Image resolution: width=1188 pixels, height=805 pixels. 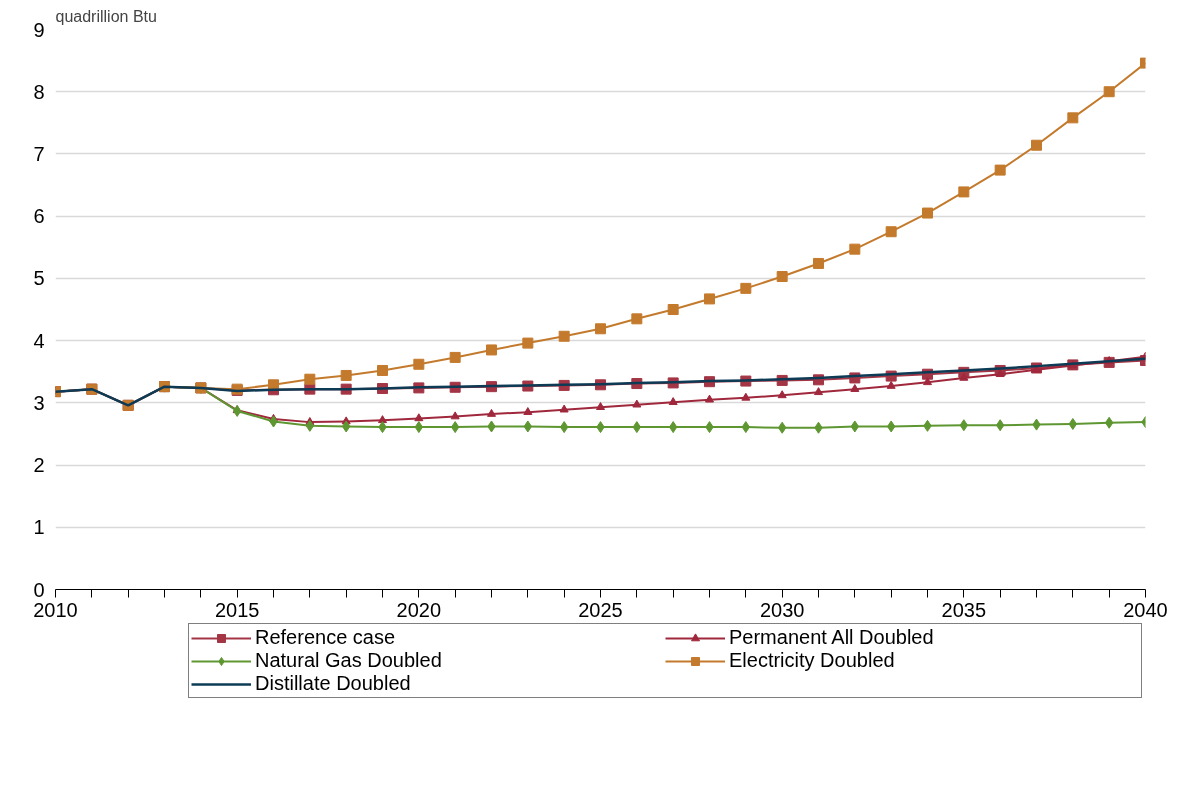 What do you see at coordinates (39, 340) in the screenshot?
I see `y-tick-label: 4` at bounding box center [39, 340].